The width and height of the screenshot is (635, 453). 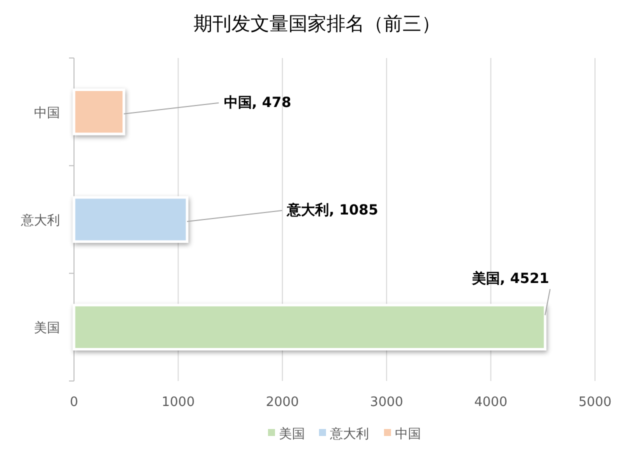 I want to click on legend-label: 中国, so click(x=408, y=434).